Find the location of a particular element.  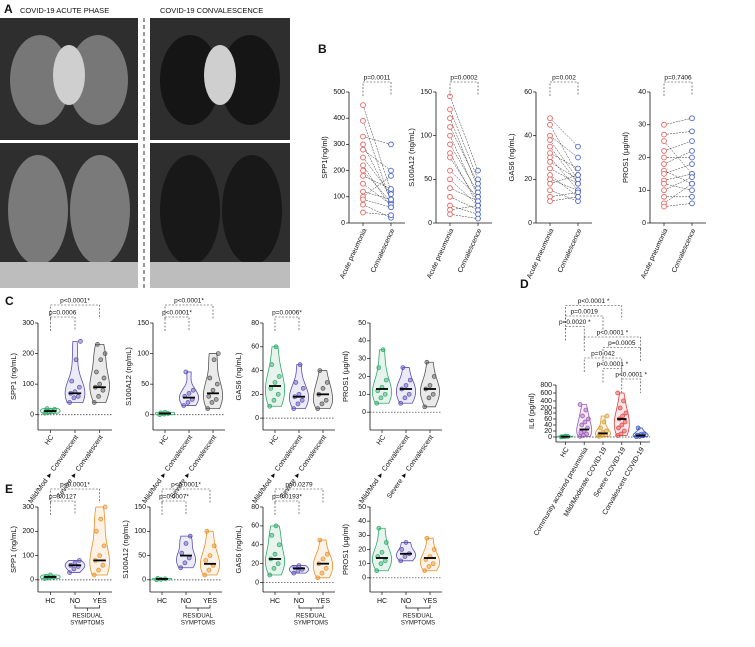

group-label: SYMPTOMS is located at coordinates (418, 624).